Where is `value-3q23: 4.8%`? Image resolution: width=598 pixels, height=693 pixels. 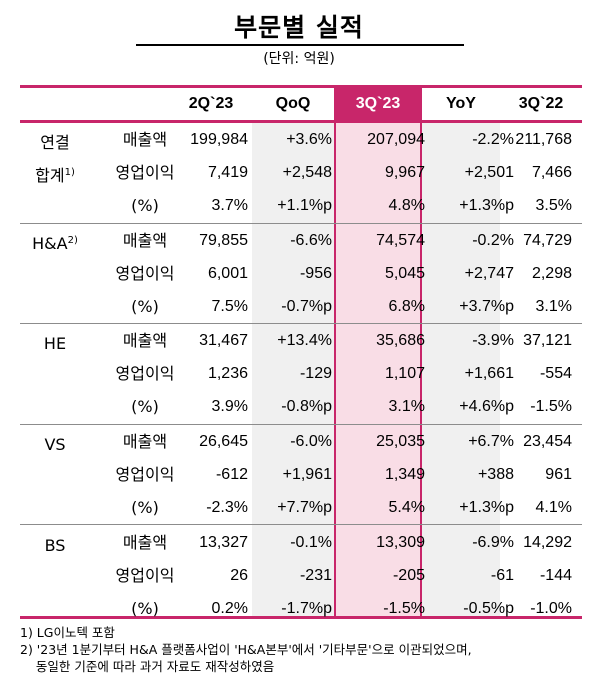 value-3q23: 4.8% is located at coordinates (406, 205).